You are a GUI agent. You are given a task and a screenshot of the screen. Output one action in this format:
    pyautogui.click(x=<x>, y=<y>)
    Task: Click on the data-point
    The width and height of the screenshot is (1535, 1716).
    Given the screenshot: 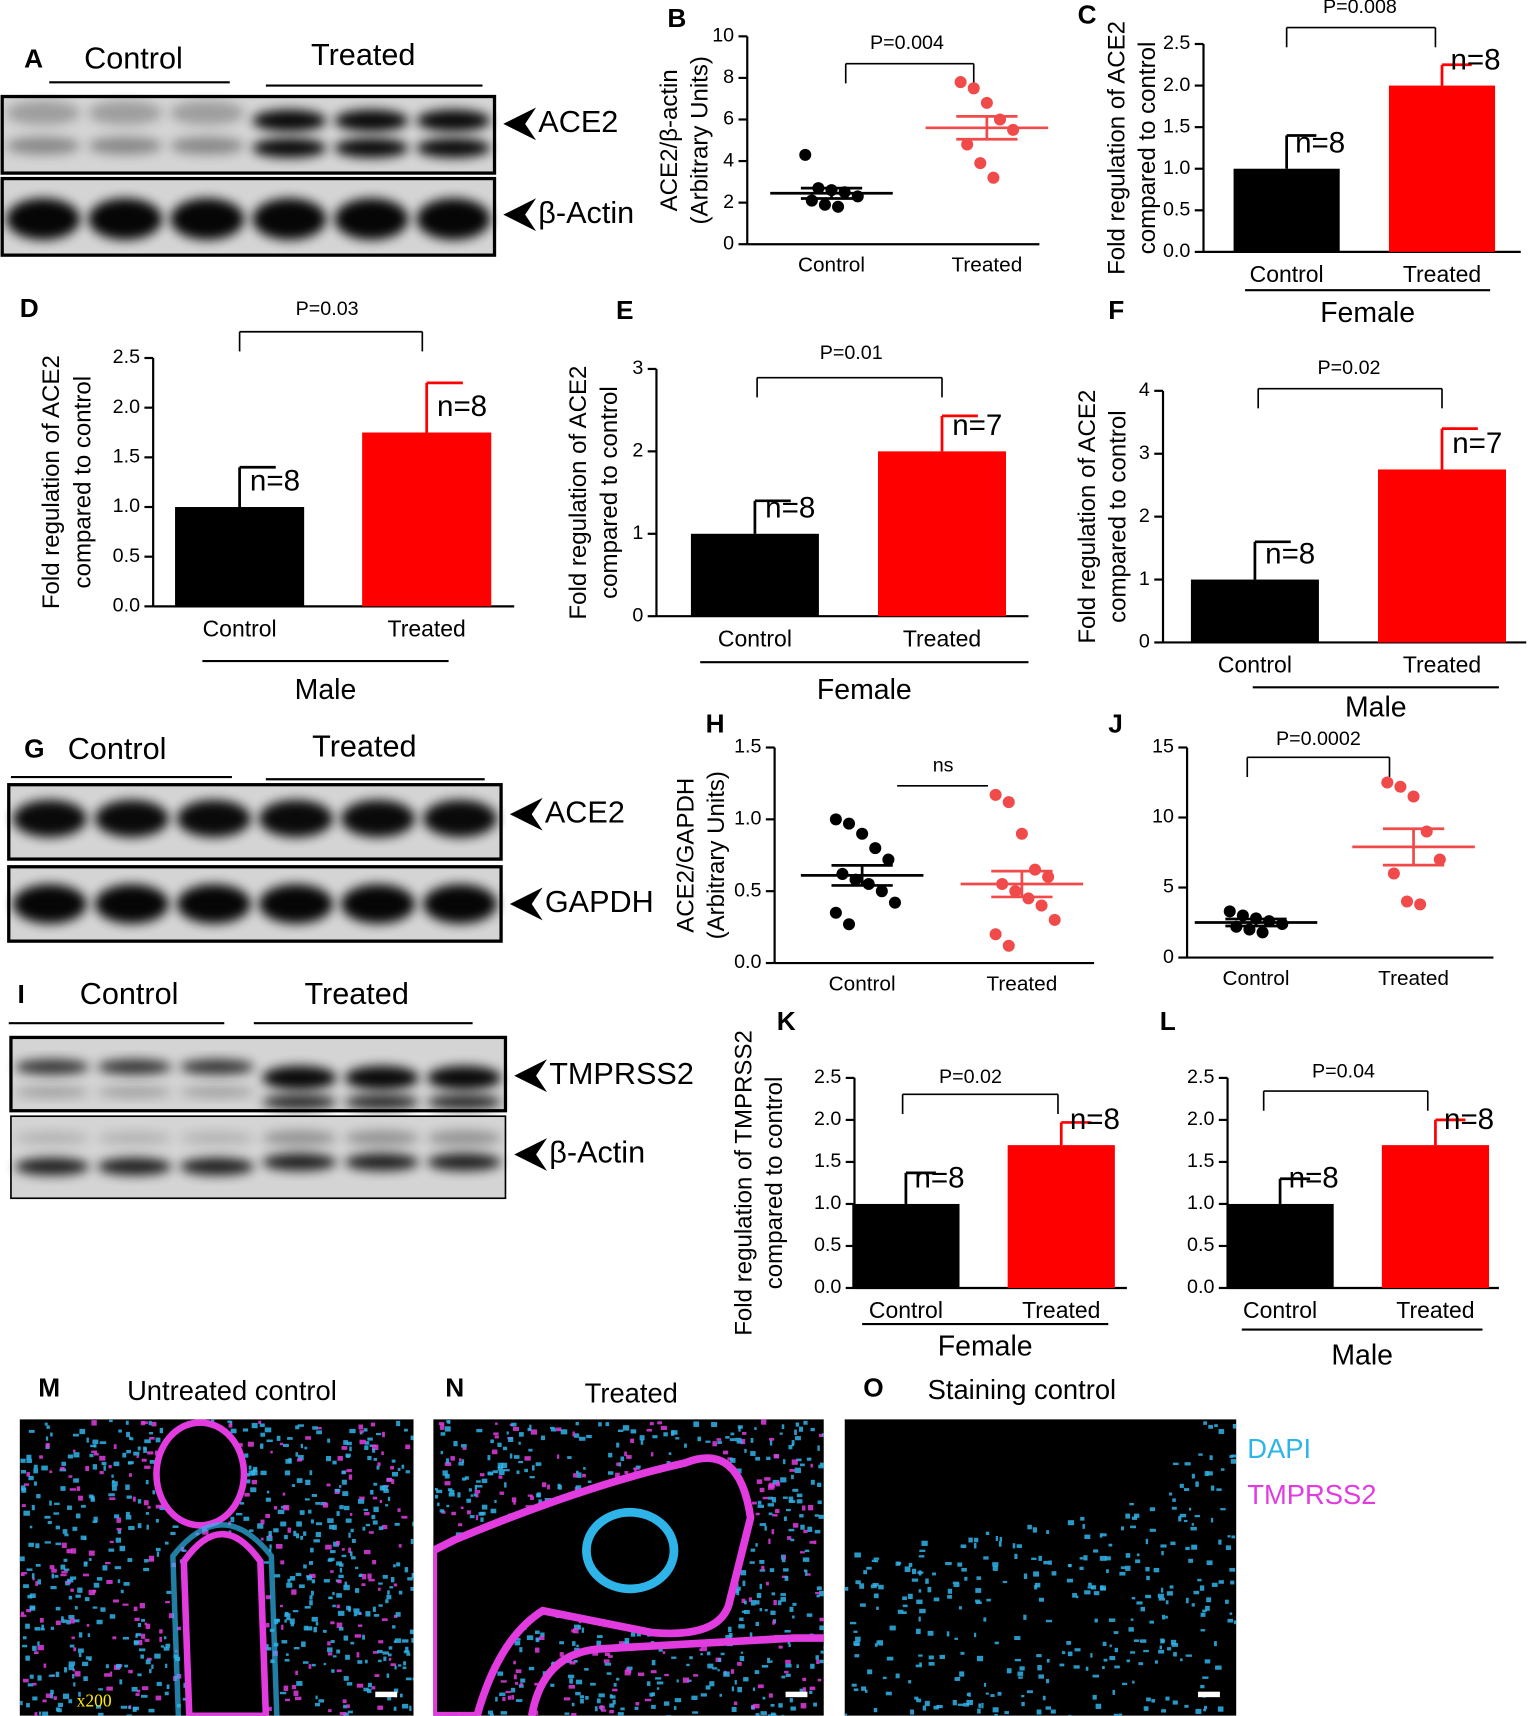 What is the action you would take?
    pyautogui.click(x=1393, y=873)
    